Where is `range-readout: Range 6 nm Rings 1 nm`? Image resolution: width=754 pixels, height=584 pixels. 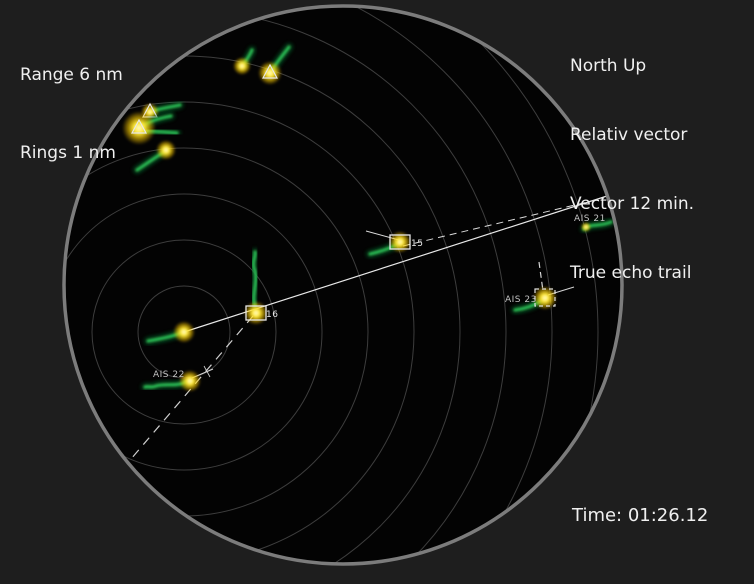
range-readout: Range 6 nm Rings 1 nm is located at coordinates (71, 114).